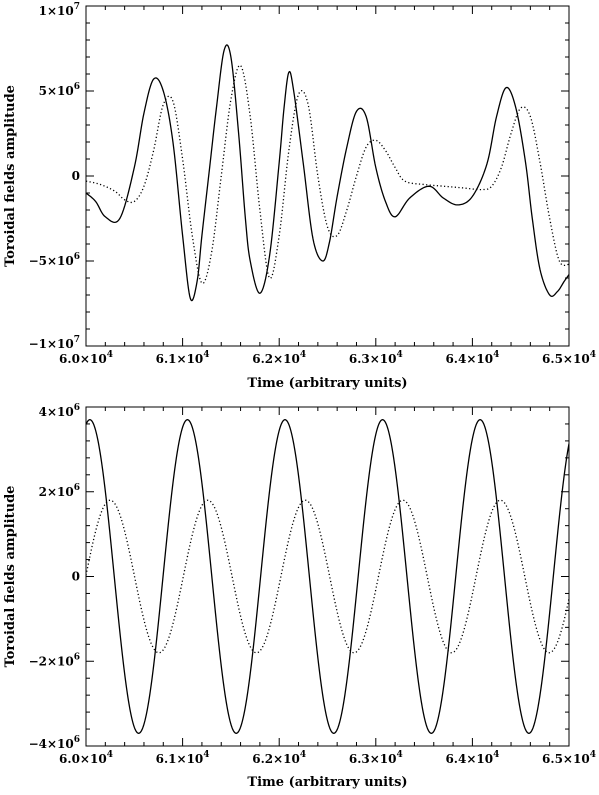  I want to click on y-tick-label: 5×10⁶, so click(59, 90).